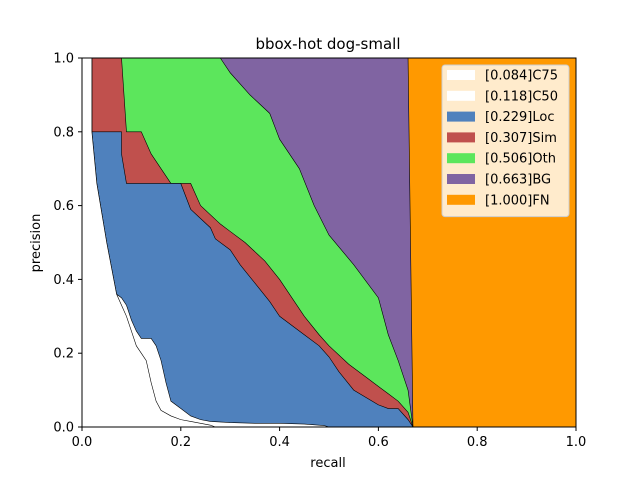  Describe the element at coordinates (517, 200) in the screenshot. I see `legend-label: [1.000]FN` at that location.